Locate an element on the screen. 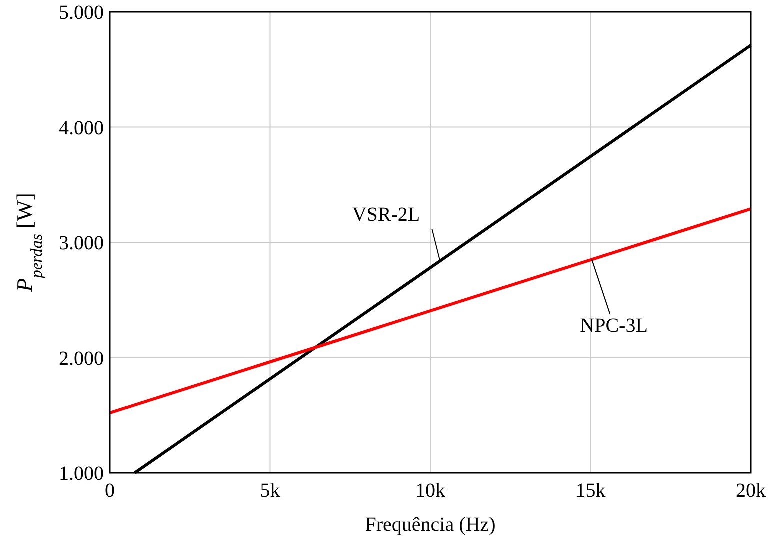  x-tick-label: 5k is located at coordinates (270, 491).